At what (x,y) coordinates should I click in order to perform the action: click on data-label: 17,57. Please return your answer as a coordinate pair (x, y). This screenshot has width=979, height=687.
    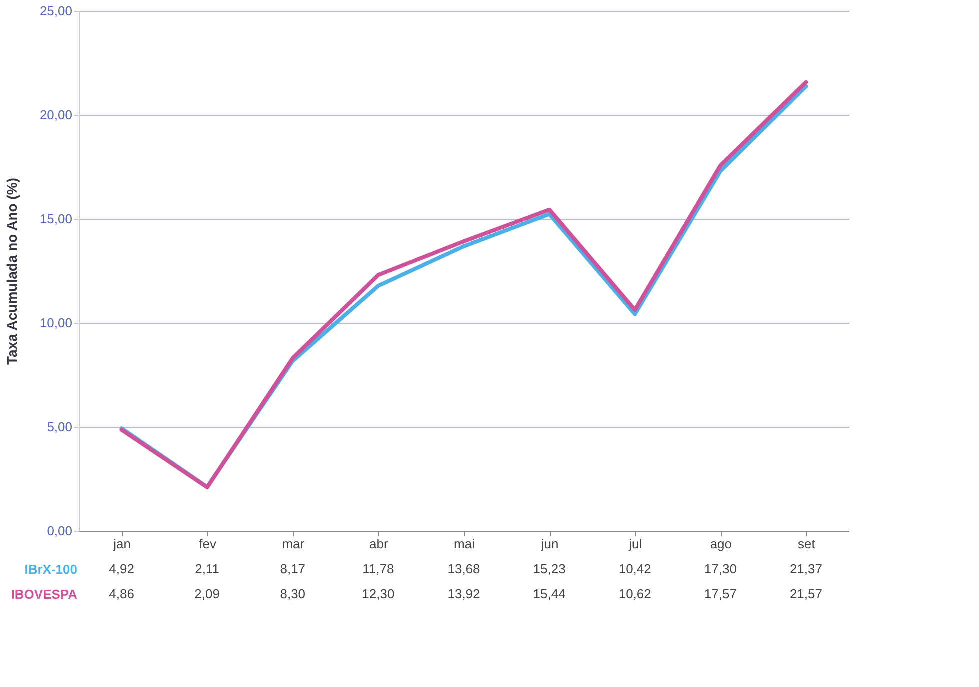
    Looking at the image, I should click on (720, 594).